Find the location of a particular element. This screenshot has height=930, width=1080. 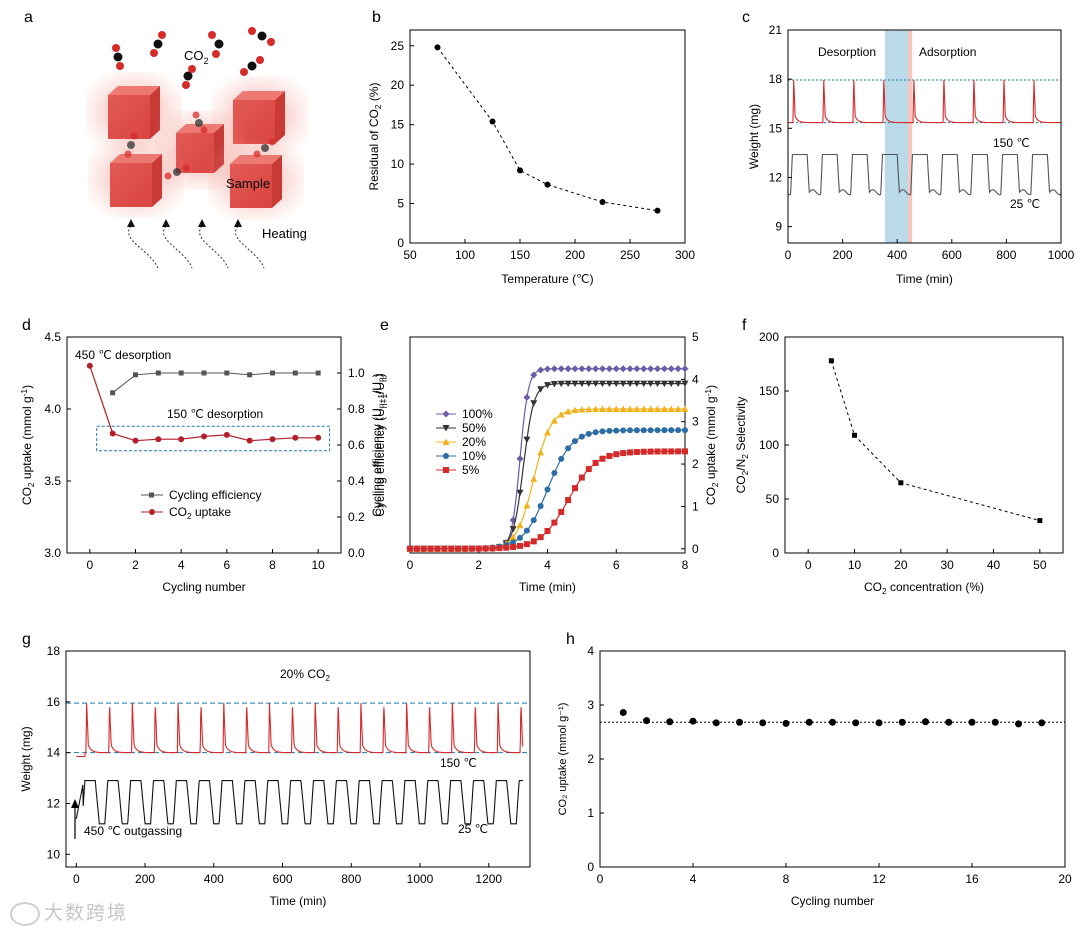

panel-letter-h: h is located at coordinates (570, 639).